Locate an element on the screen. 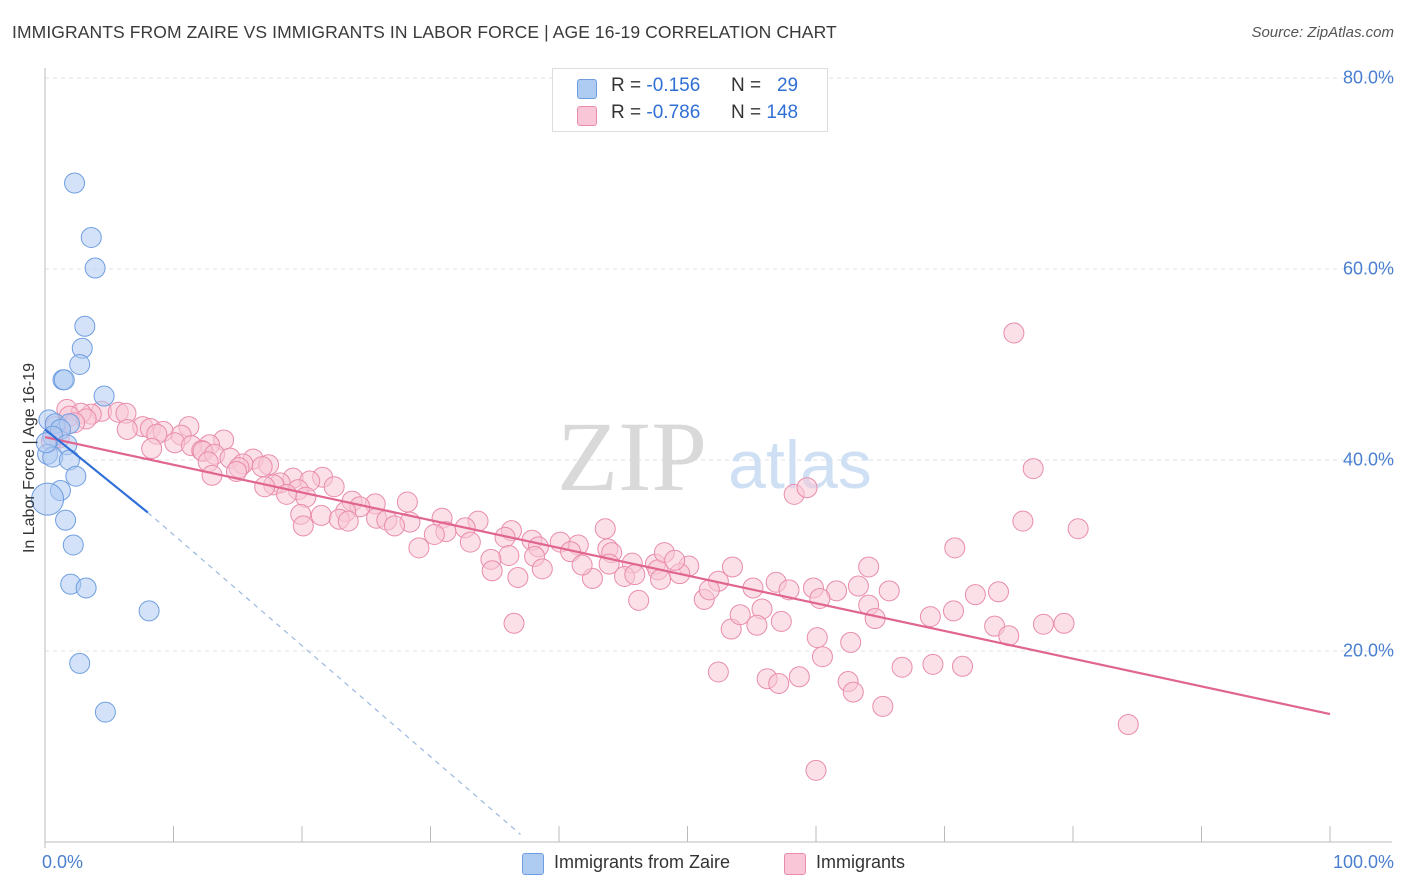  n-stat: N = 29 is located at coordinates (765, 85).